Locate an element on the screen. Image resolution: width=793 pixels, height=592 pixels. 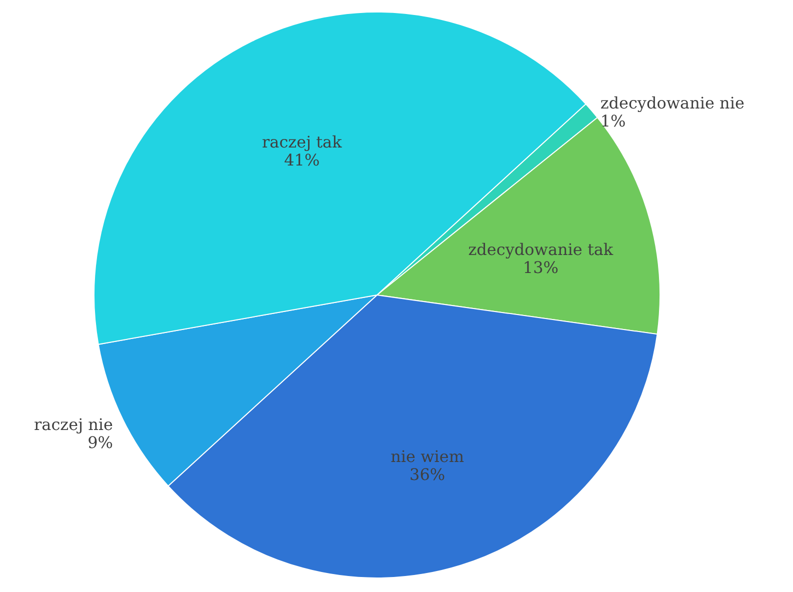
slice-label: raczej tak is located at coordinates (302, 142).